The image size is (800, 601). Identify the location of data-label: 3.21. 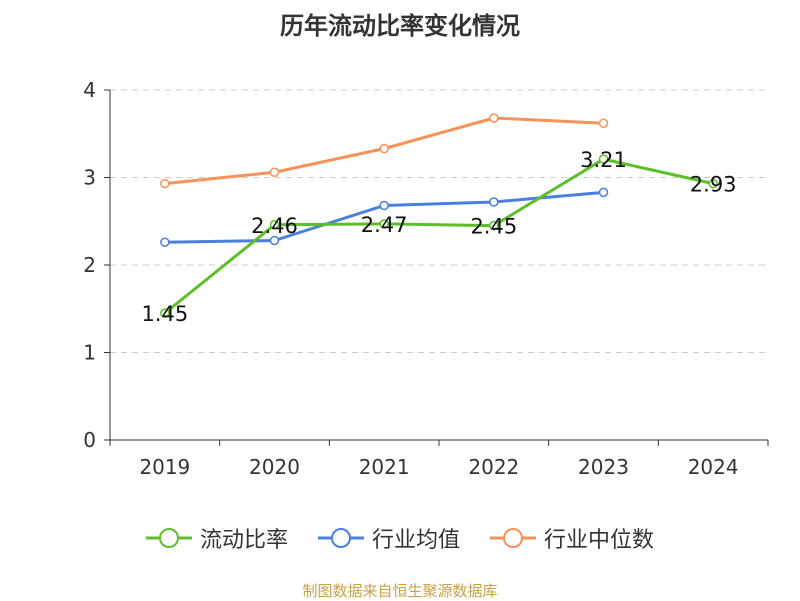
(603, 160).